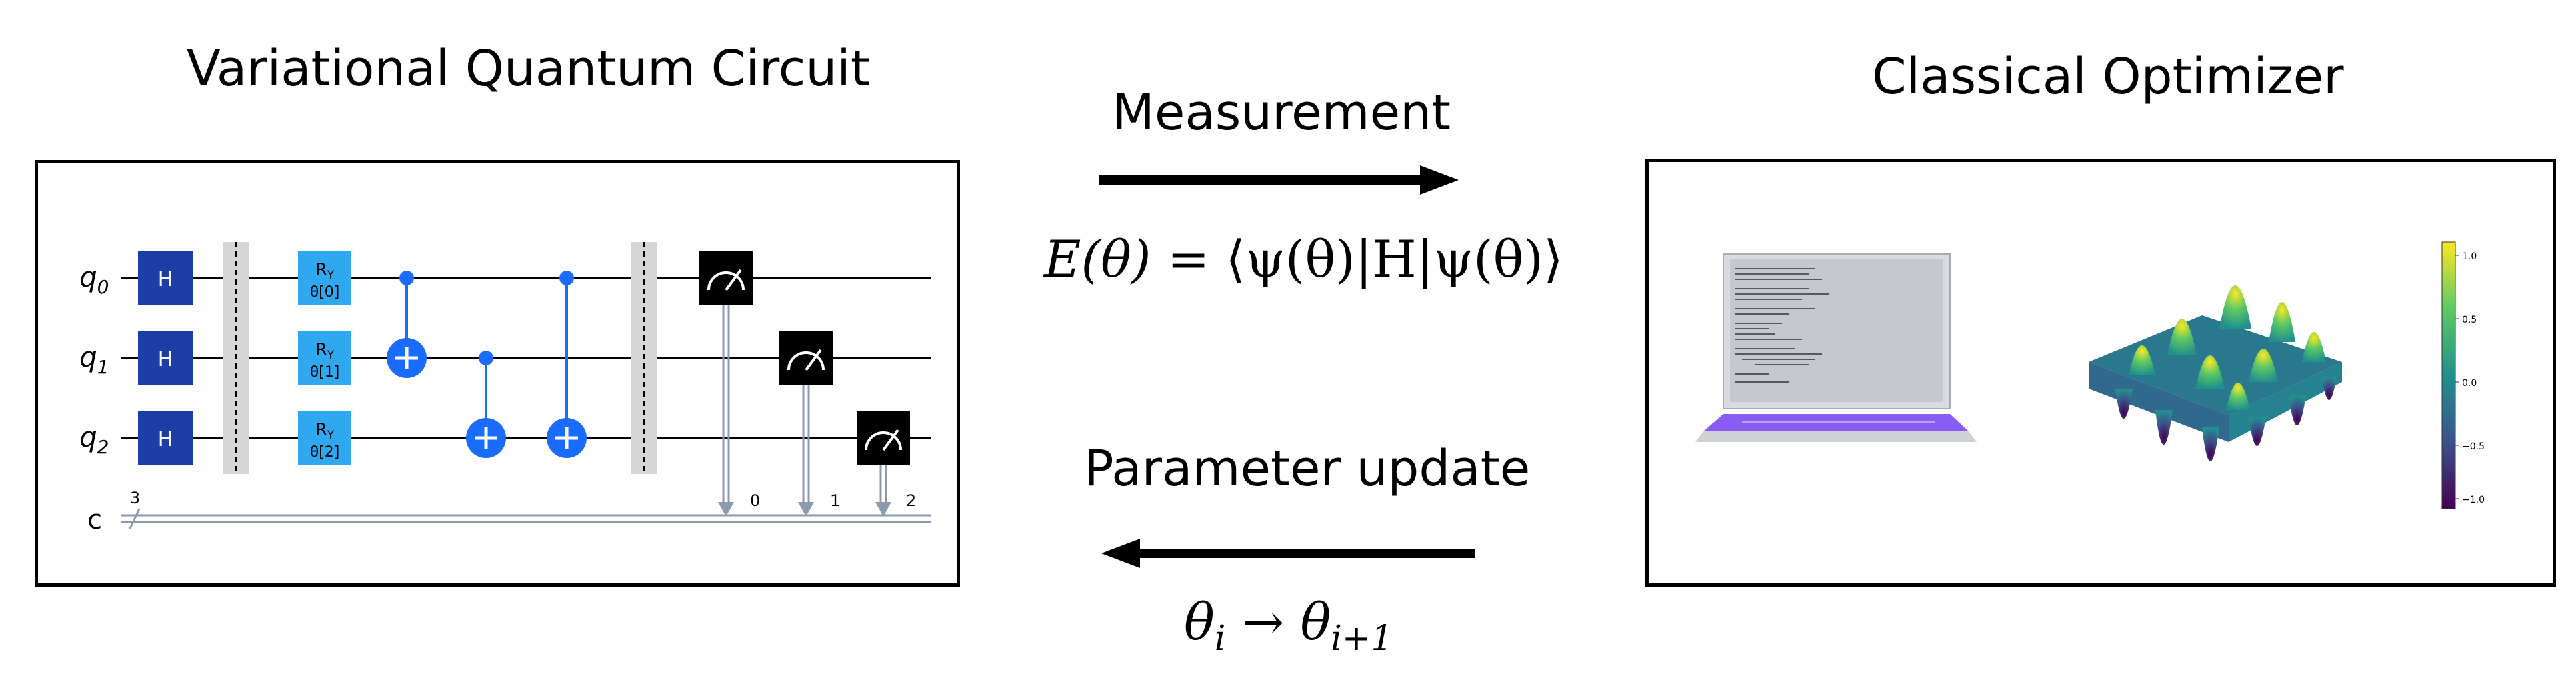 This screenshot has height=684, width=2576. What do you see at coordinates (2448, 375) in the screenshot?
I see `colorbar` at bounding box center [2448, 375].